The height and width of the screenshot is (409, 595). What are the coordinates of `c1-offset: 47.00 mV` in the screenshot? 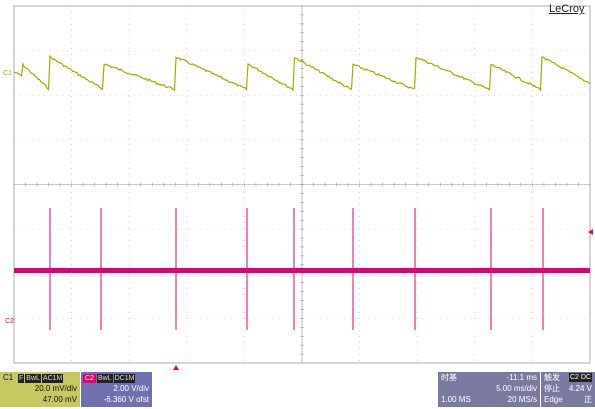 It's located at (59, 399).